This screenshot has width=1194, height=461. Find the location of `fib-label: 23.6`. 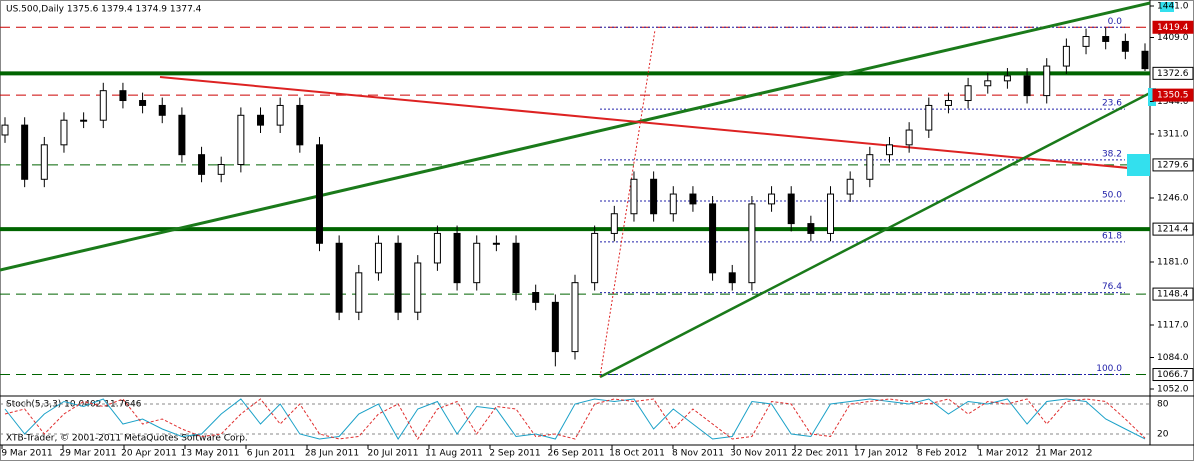

fib-label: 23.6 is located at coordinates (1112, 104).